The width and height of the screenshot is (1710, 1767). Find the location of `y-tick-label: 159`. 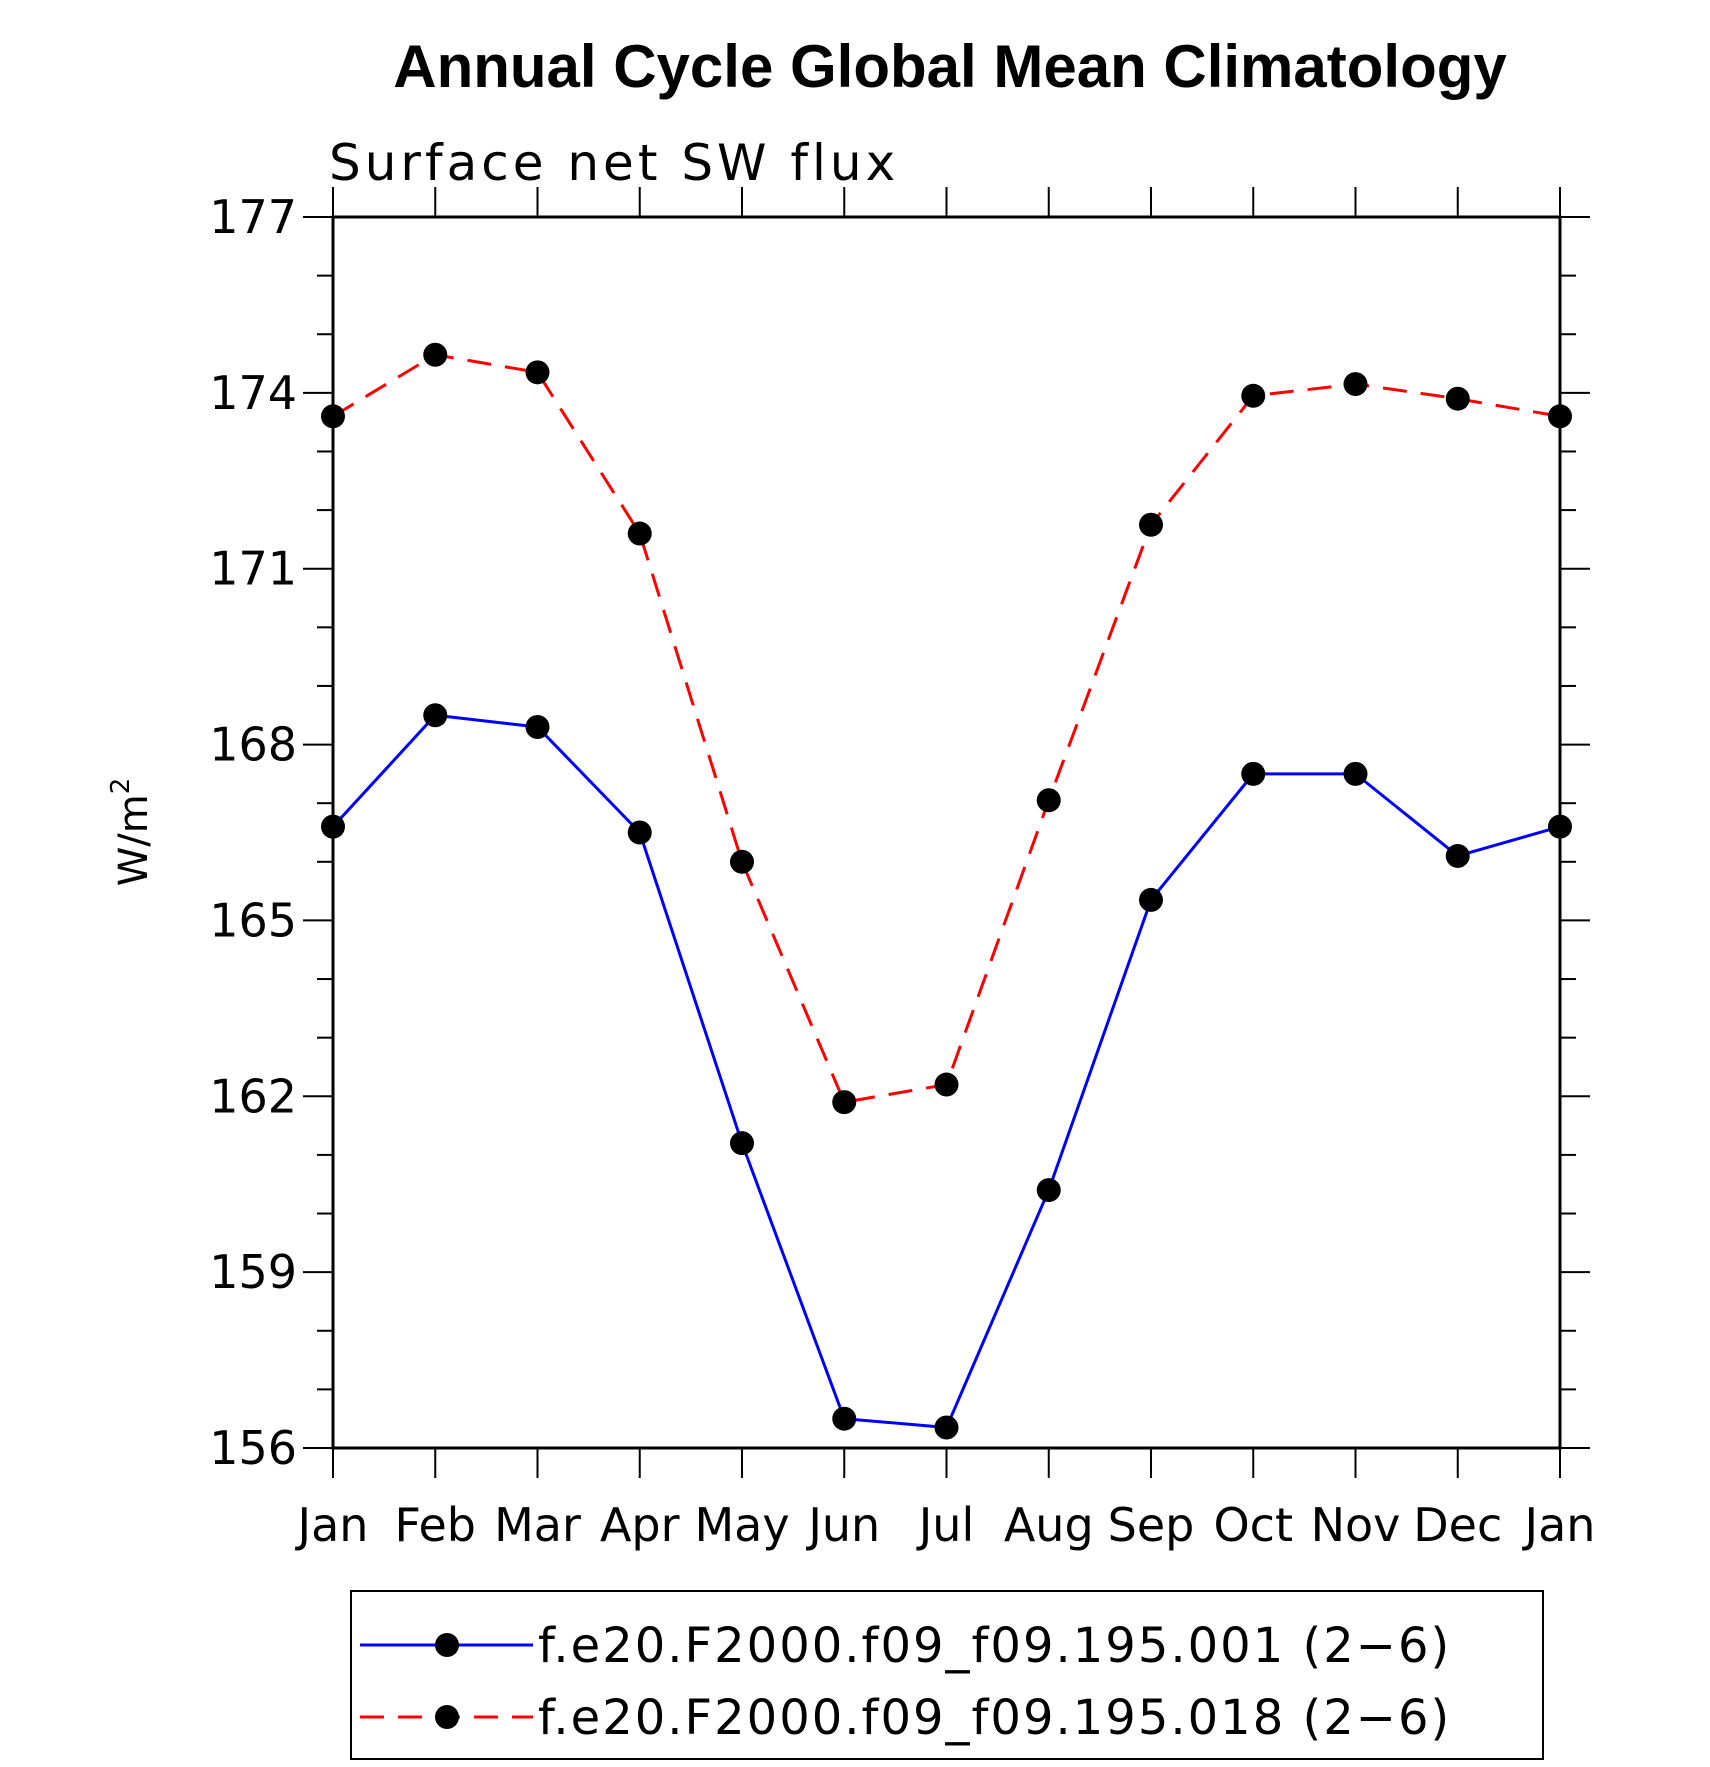

y-tick-label: 159 is located at coordinates (253, 1272).